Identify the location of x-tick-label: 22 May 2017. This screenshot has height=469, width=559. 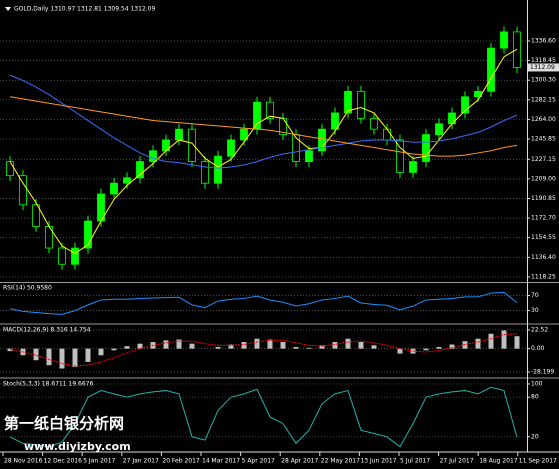
(340, 461).